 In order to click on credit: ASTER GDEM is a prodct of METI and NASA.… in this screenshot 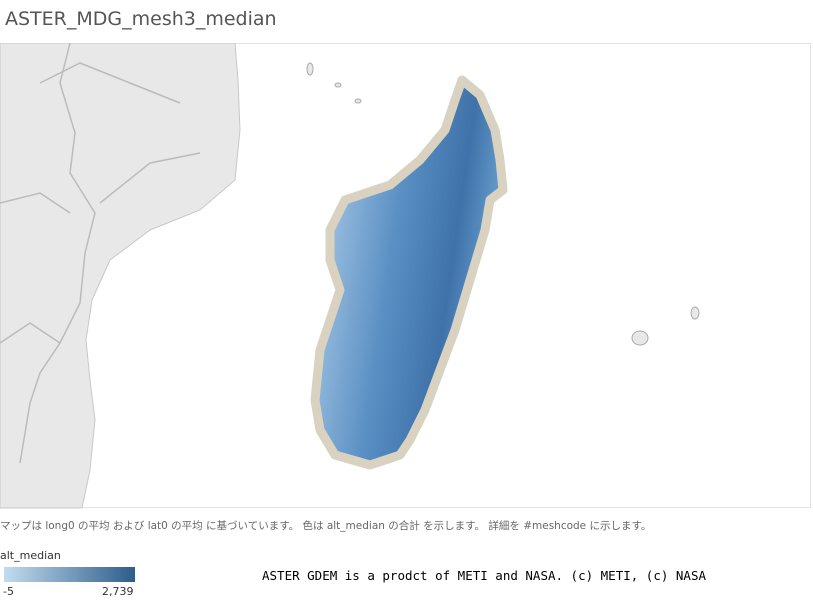, I will do `click(484, 575)`.